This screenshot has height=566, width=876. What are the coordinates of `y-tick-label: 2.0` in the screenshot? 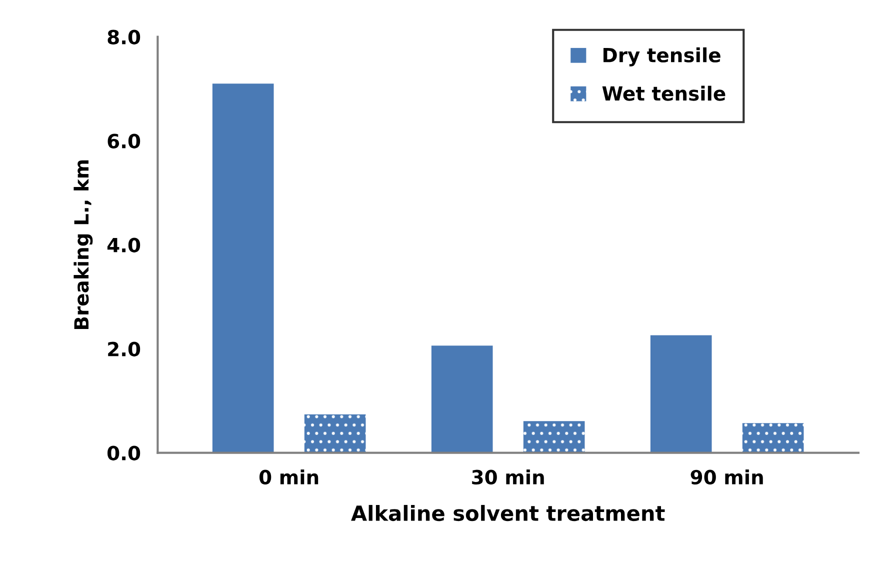 It's located at (124, 349).